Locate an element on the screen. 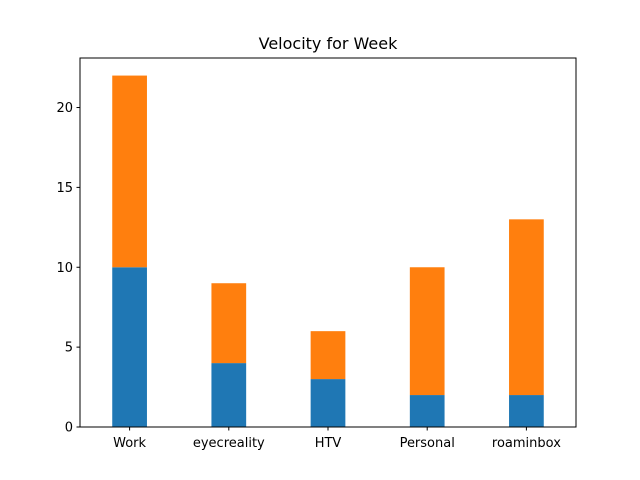 The width and height of the screenshot is (640, 480). y-tick-label-15: 15 is located at coordinates (64, 188).